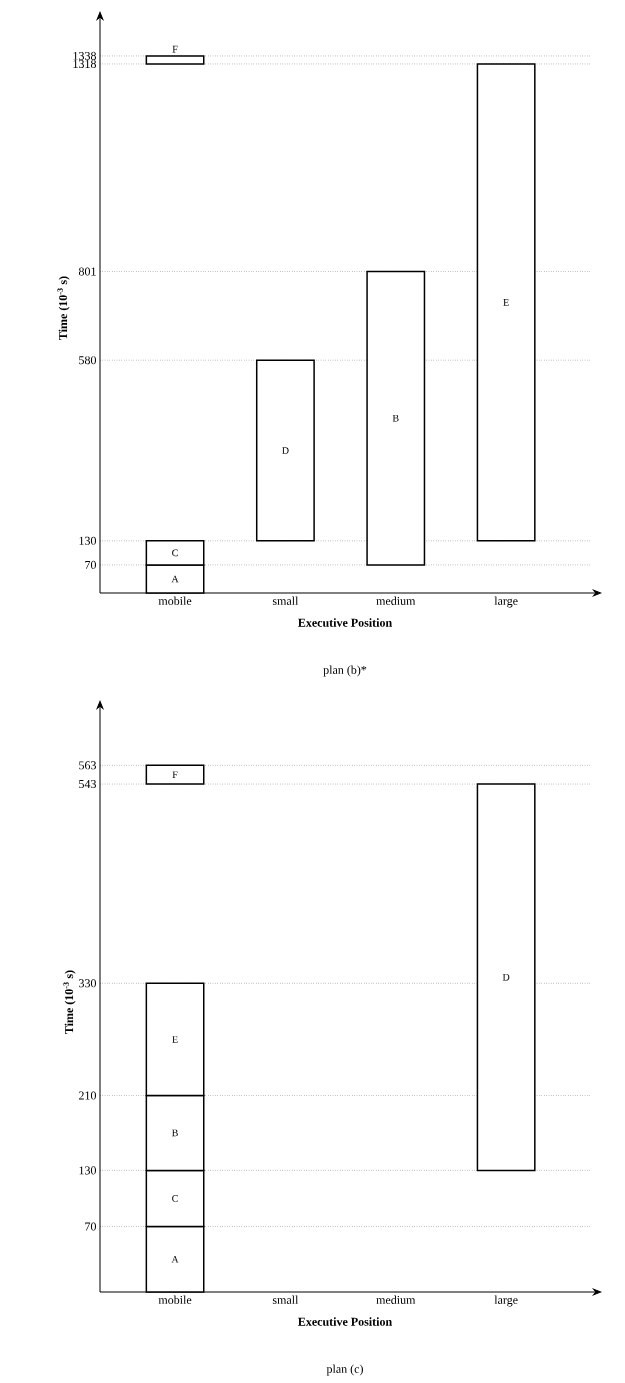 The width and height of the screenshot is (625, 1383). What do you see at coordinates (87, 360) in the screenshot?
I see `y-tick-label: 580` at bounding box center [87, 360].